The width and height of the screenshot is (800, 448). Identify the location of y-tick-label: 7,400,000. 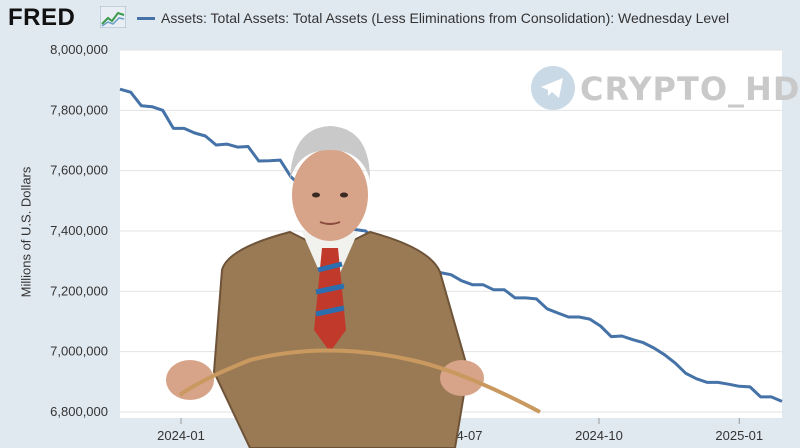
(79, 230).